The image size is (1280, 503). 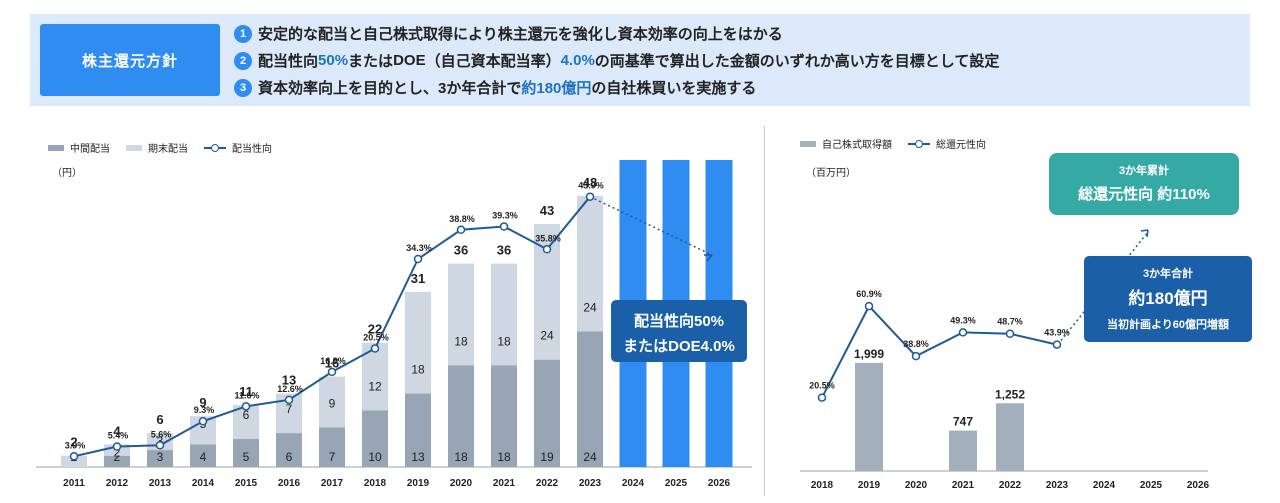 I want to click on final-value-label: 2, so click(x=117, y=452).